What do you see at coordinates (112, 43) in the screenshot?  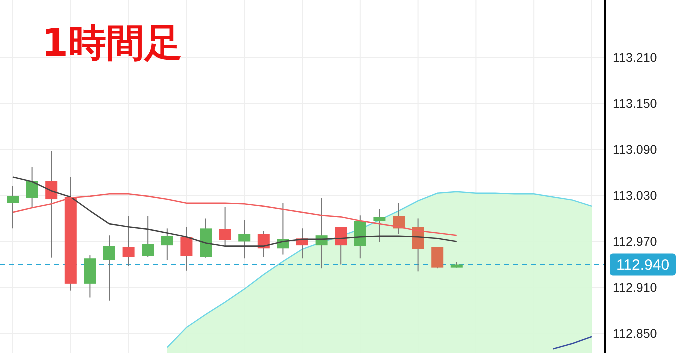 I see `text: 1時間足` at bounding box center [112, 43].